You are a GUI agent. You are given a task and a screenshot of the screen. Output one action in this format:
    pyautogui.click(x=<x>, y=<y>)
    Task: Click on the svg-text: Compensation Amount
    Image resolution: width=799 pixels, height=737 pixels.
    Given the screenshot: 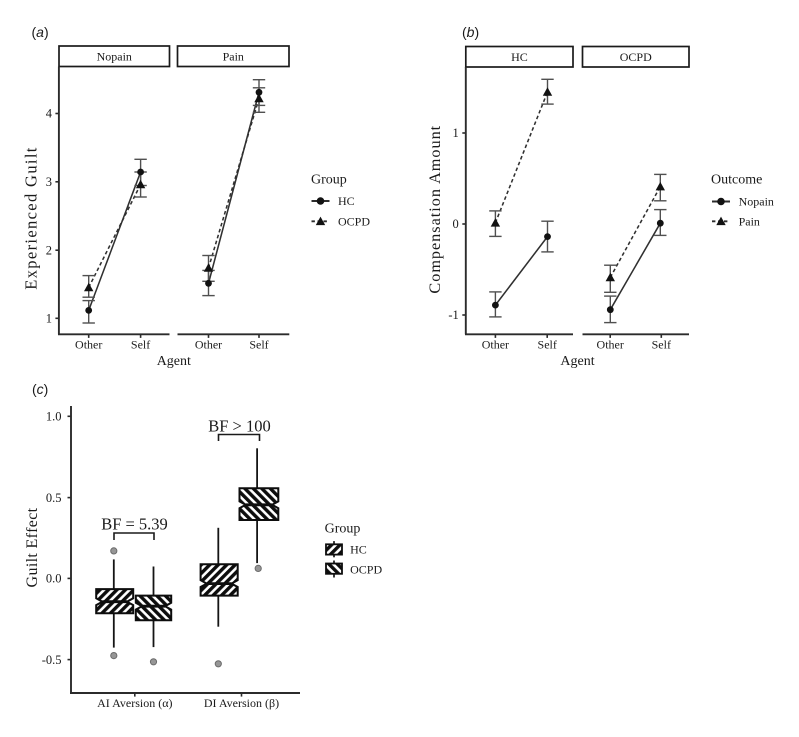 What is the action you would take?
    pyautogui.click(x=435, y=209)
    